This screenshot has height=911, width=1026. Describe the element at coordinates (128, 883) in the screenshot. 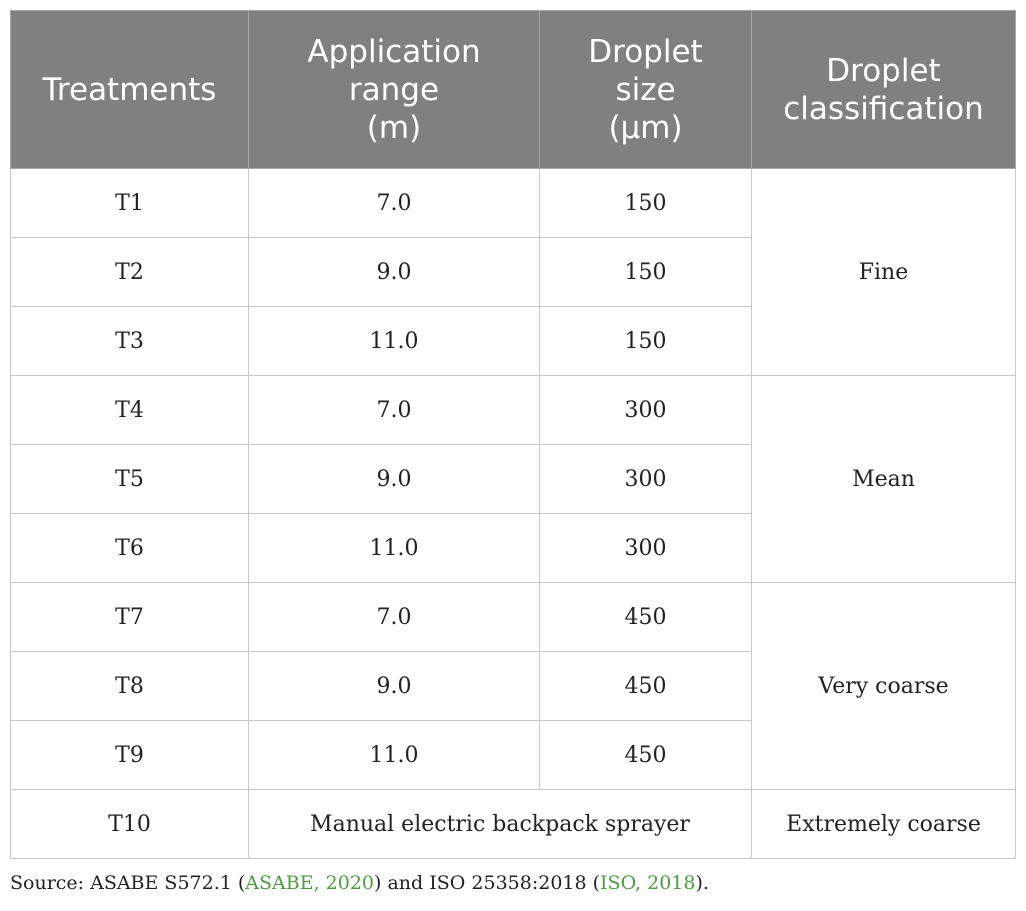

I see `source-prefix: Source: ASABE S572.1 (` at that location.